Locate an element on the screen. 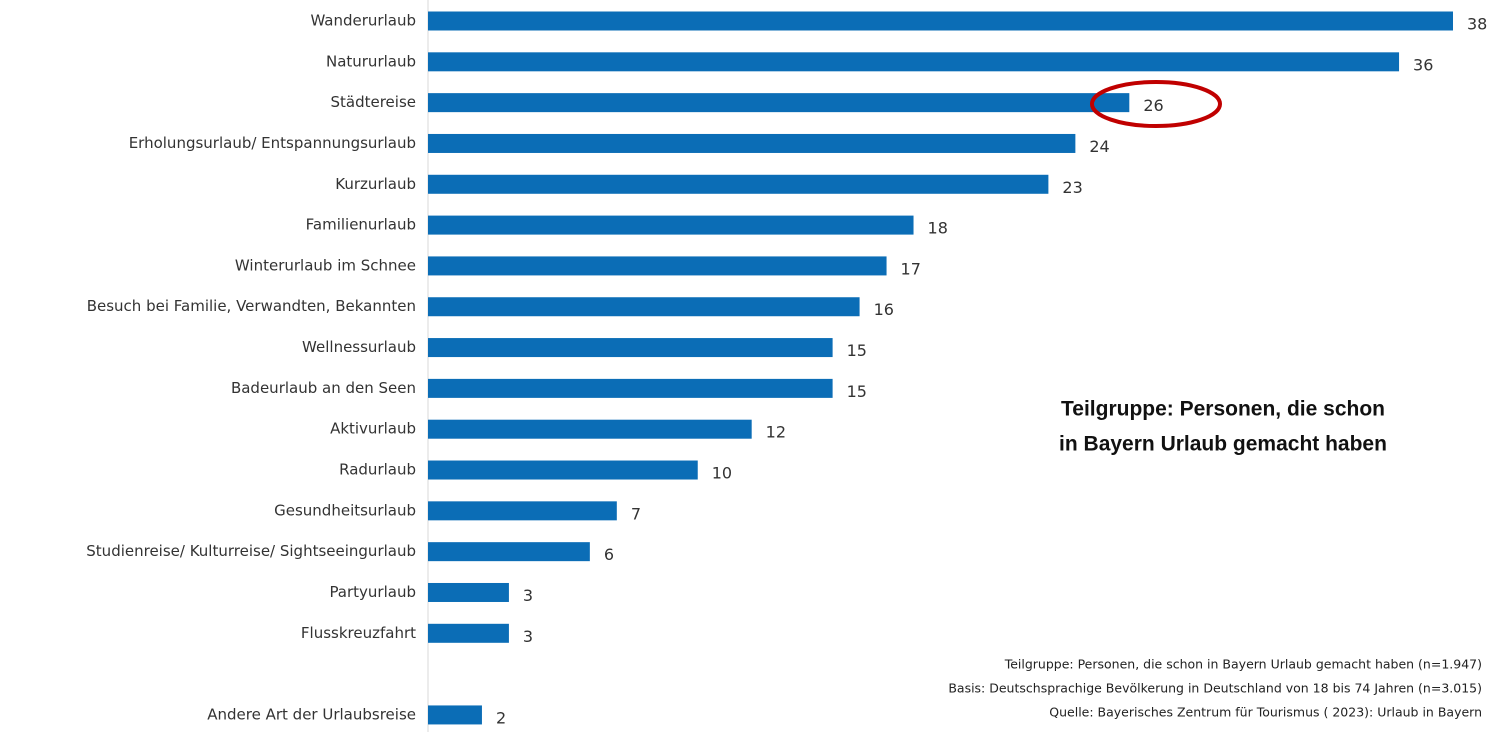  category-label: Wanderurlaub is located at coordinates (363, 21).